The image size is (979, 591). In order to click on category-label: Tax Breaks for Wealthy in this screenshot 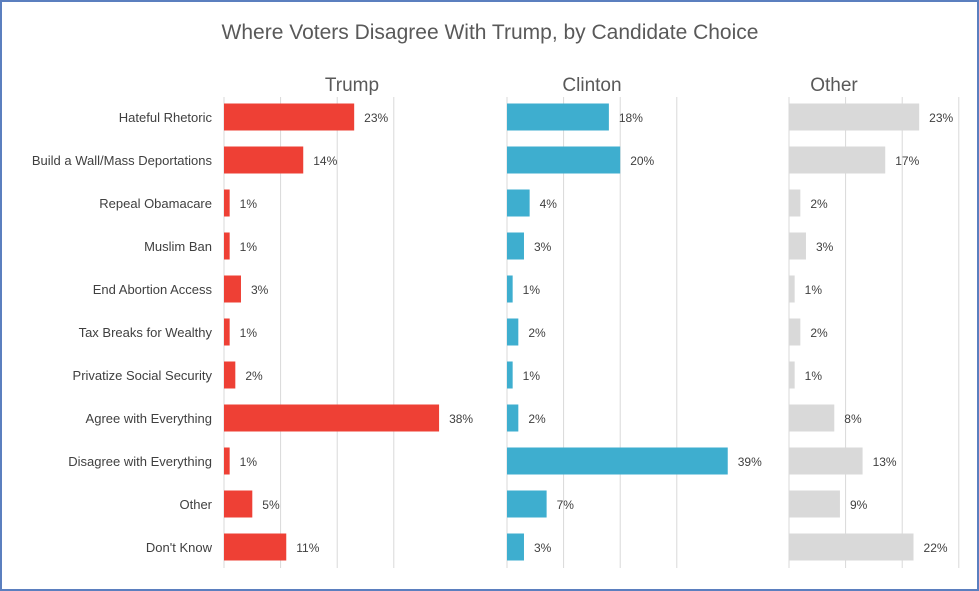, I will do `click(146, 332)`.